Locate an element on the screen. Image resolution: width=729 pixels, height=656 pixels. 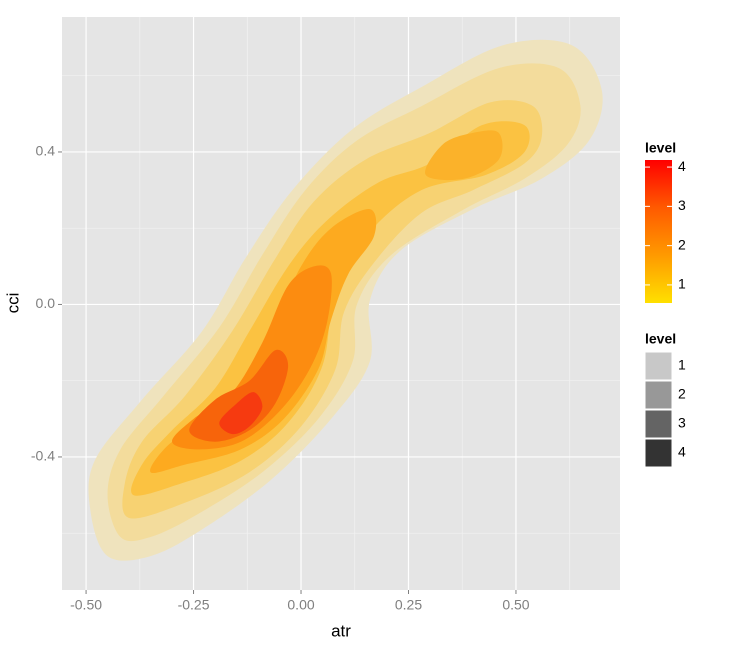
x-tick-label: 0.00 is located at coordinates (300, 605).